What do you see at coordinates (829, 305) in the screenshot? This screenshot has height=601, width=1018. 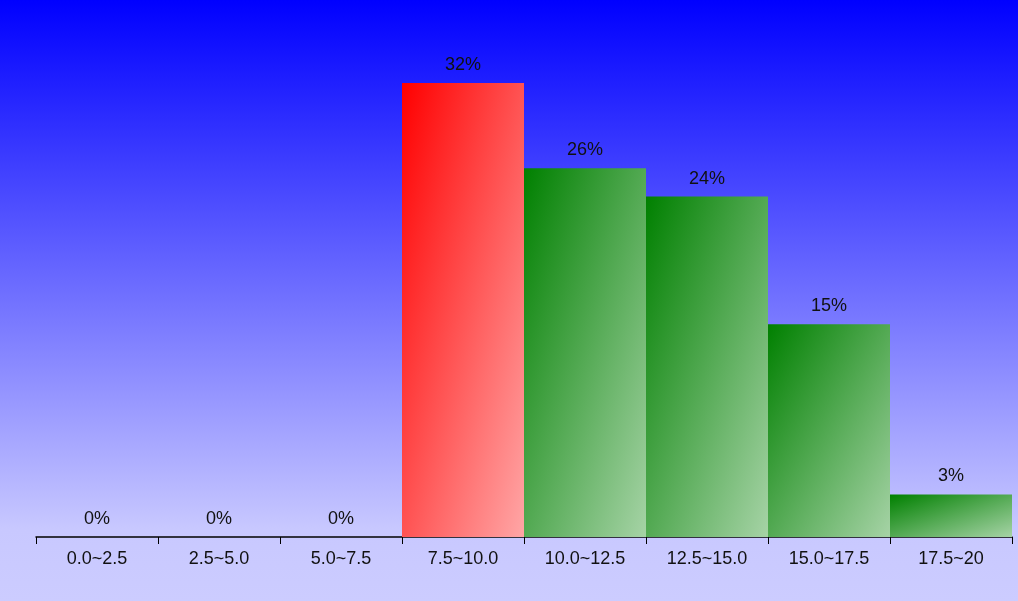 I see `data-label: 15%` at bounding box center [829, 305].